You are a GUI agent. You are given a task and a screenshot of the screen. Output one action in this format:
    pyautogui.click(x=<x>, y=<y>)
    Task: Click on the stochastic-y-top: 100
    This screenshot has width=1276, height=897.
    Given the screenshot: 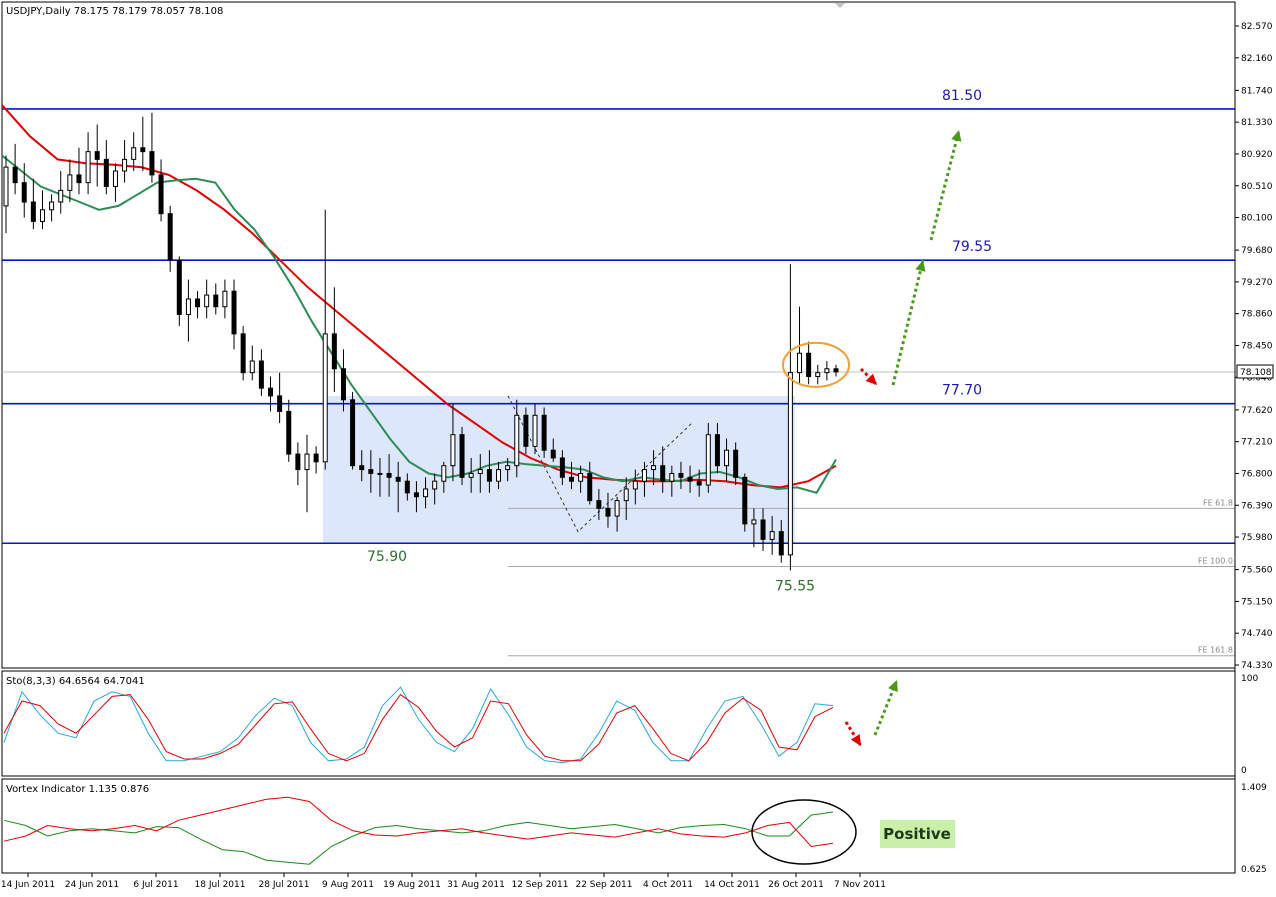 What is the action you would take?
    pyautogui.click(x=1249, y=679)
    